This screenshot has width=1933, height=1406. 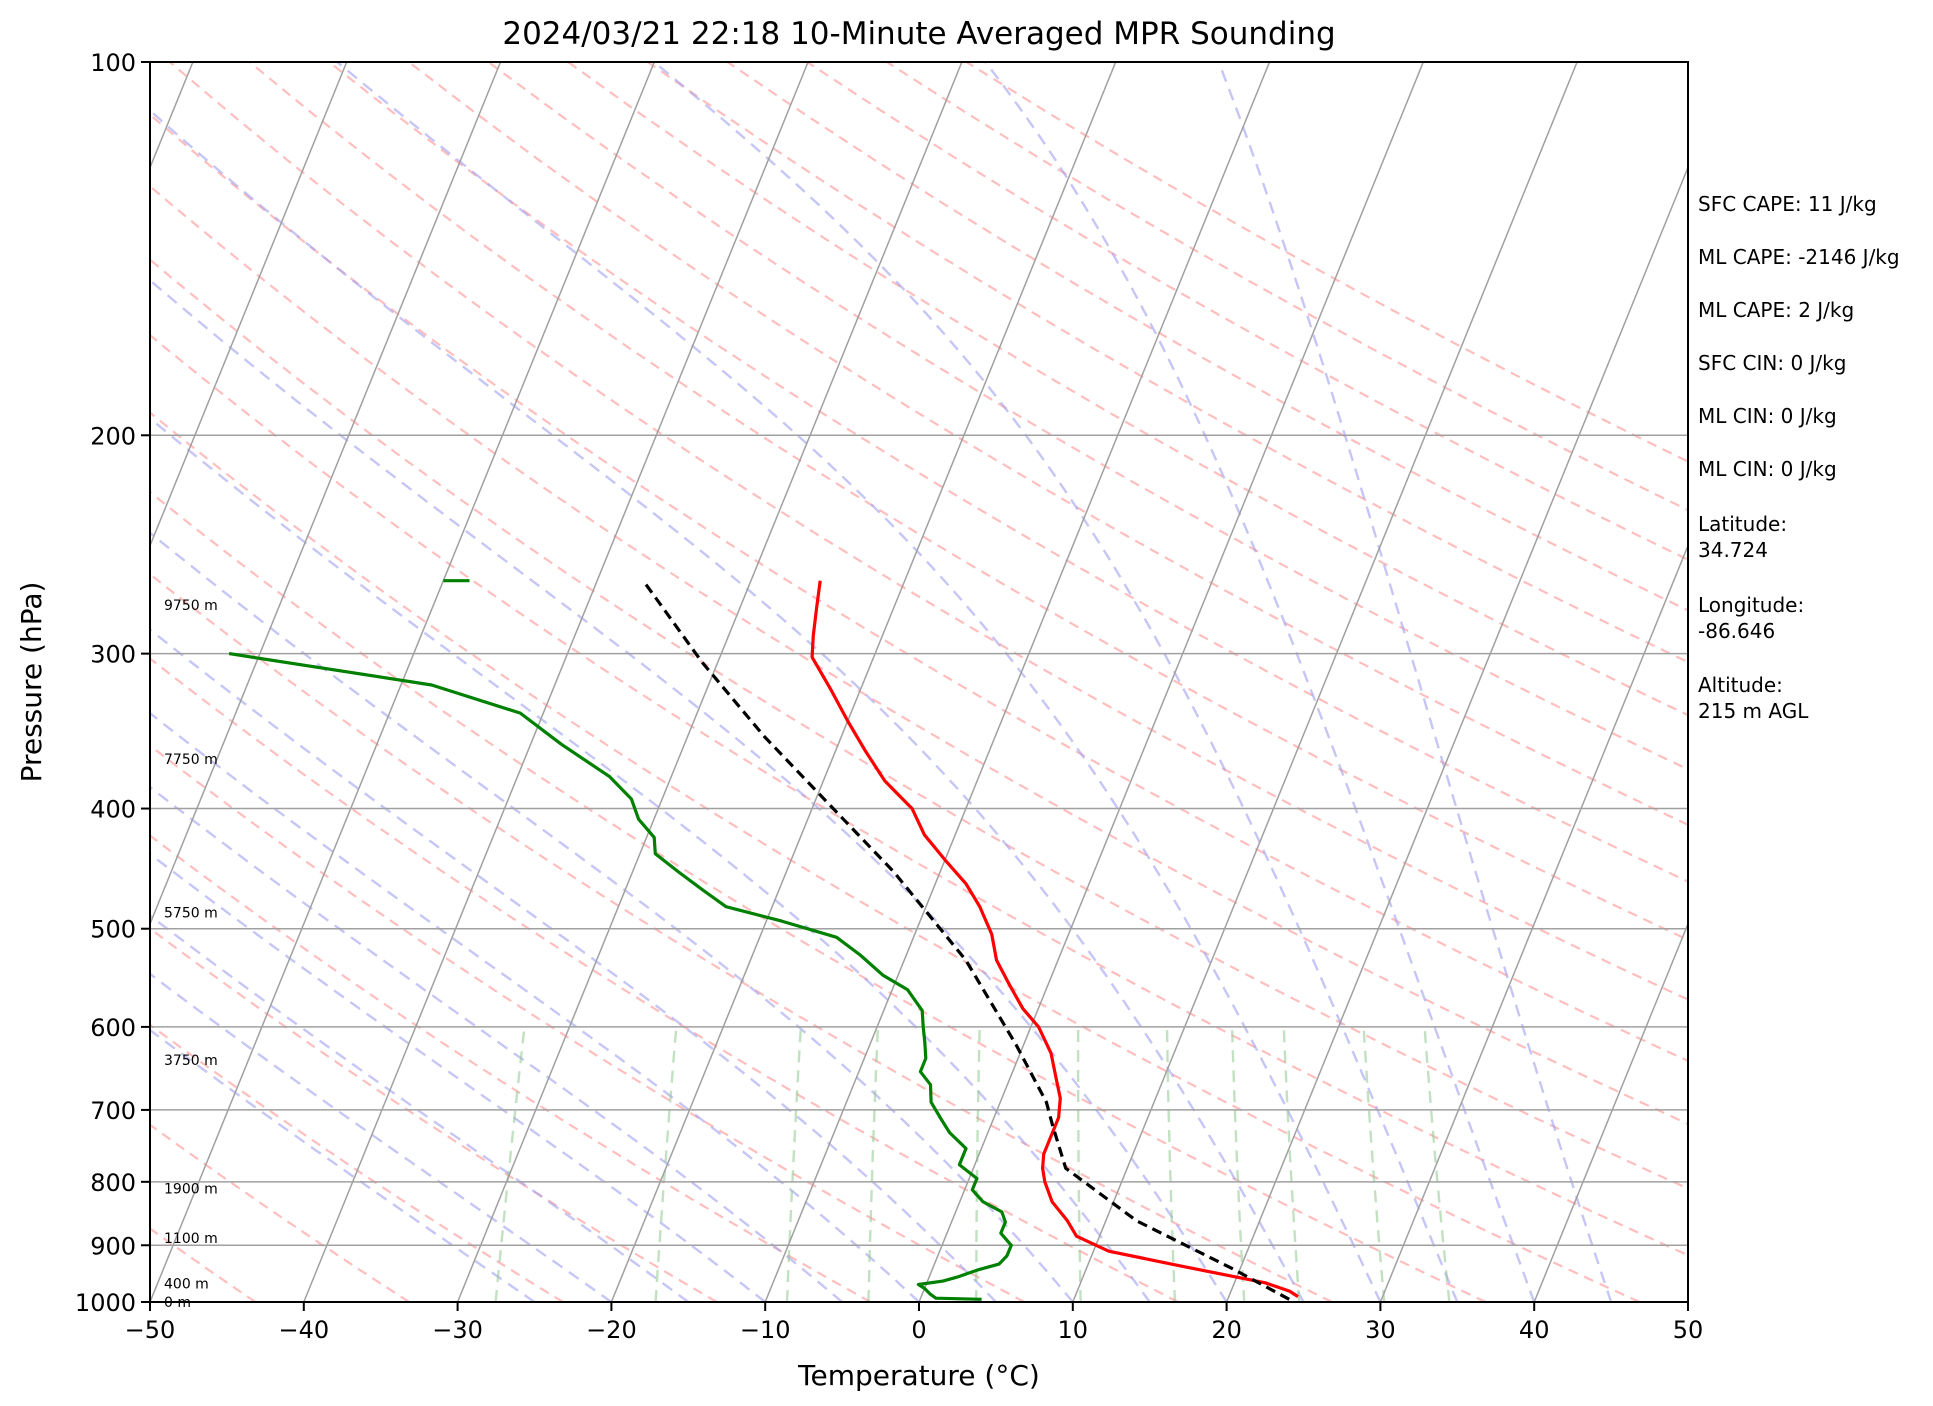 I want to click on y-axis-ticks: 100 200 300 400 500 600 700 800 900 1000, so click(x=112, y=683).